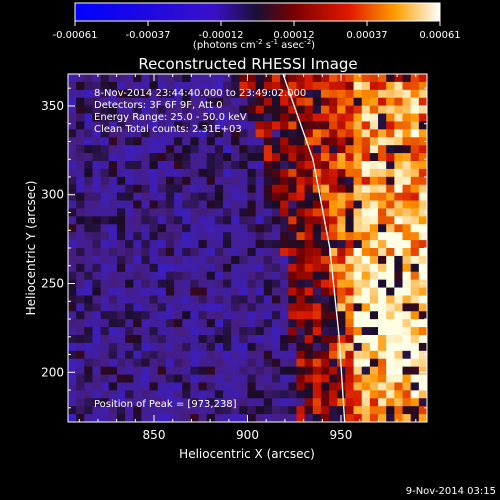 The height and width of the screenshot is (500, 500). I want to click on colorbar-tick-label: 0.00037, so click(366, 35).